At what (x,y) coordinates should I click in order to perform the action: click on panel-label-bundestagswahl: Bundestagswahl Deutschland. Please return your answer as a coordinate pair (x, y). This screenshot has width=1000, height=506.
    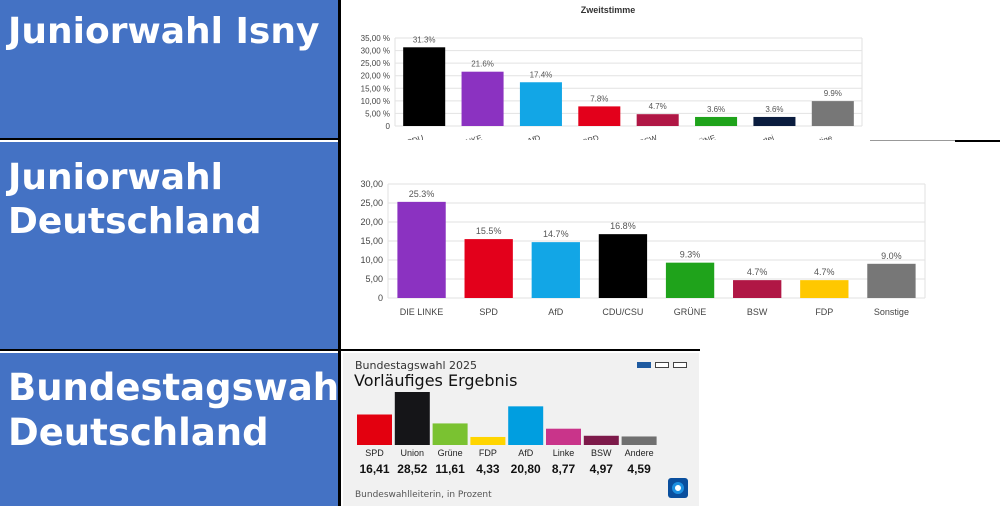
    Looking at the image, I should click on (176, 429).